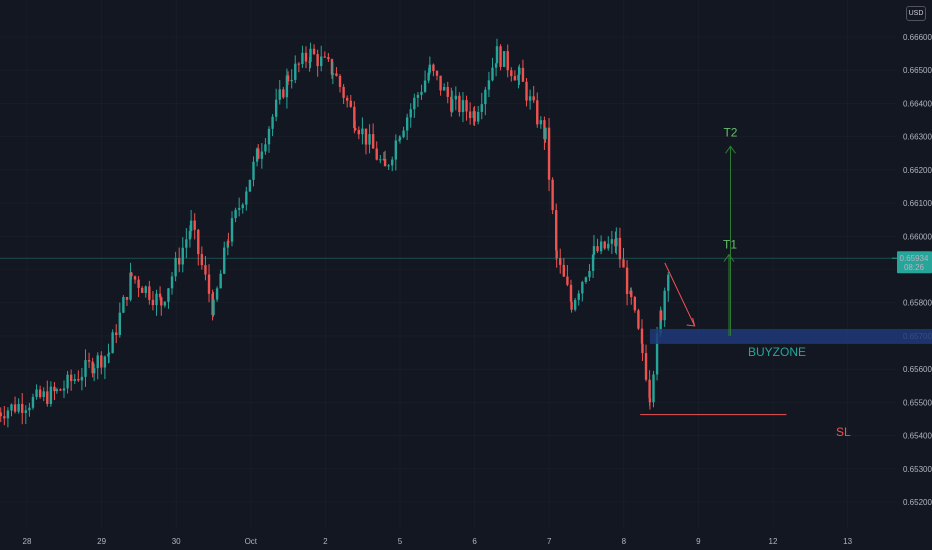 Image resolution: width=932 pixels, height=550 pixels. Describe the element at coordinates (27, 541) in the screenshot. I see `x-tick-label: 28` at that location.